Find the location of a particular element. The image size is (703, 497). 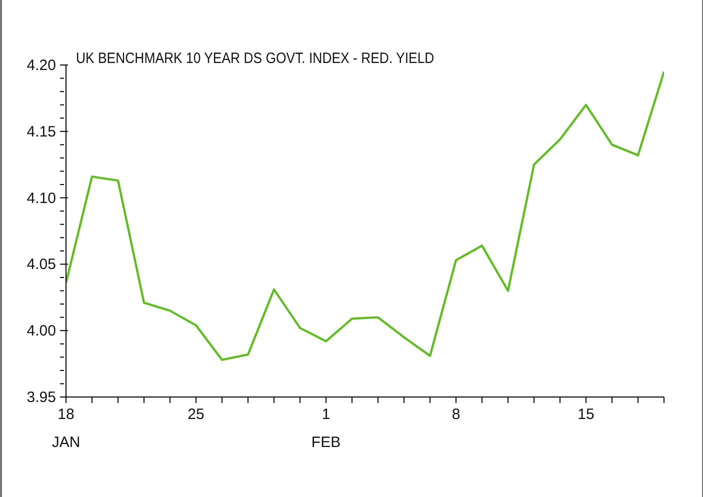

chart-title: UK BENCHMARK 10 YEAR DS GOVT. INDEX - RED. YIELD is located at coordinates (255, 58).